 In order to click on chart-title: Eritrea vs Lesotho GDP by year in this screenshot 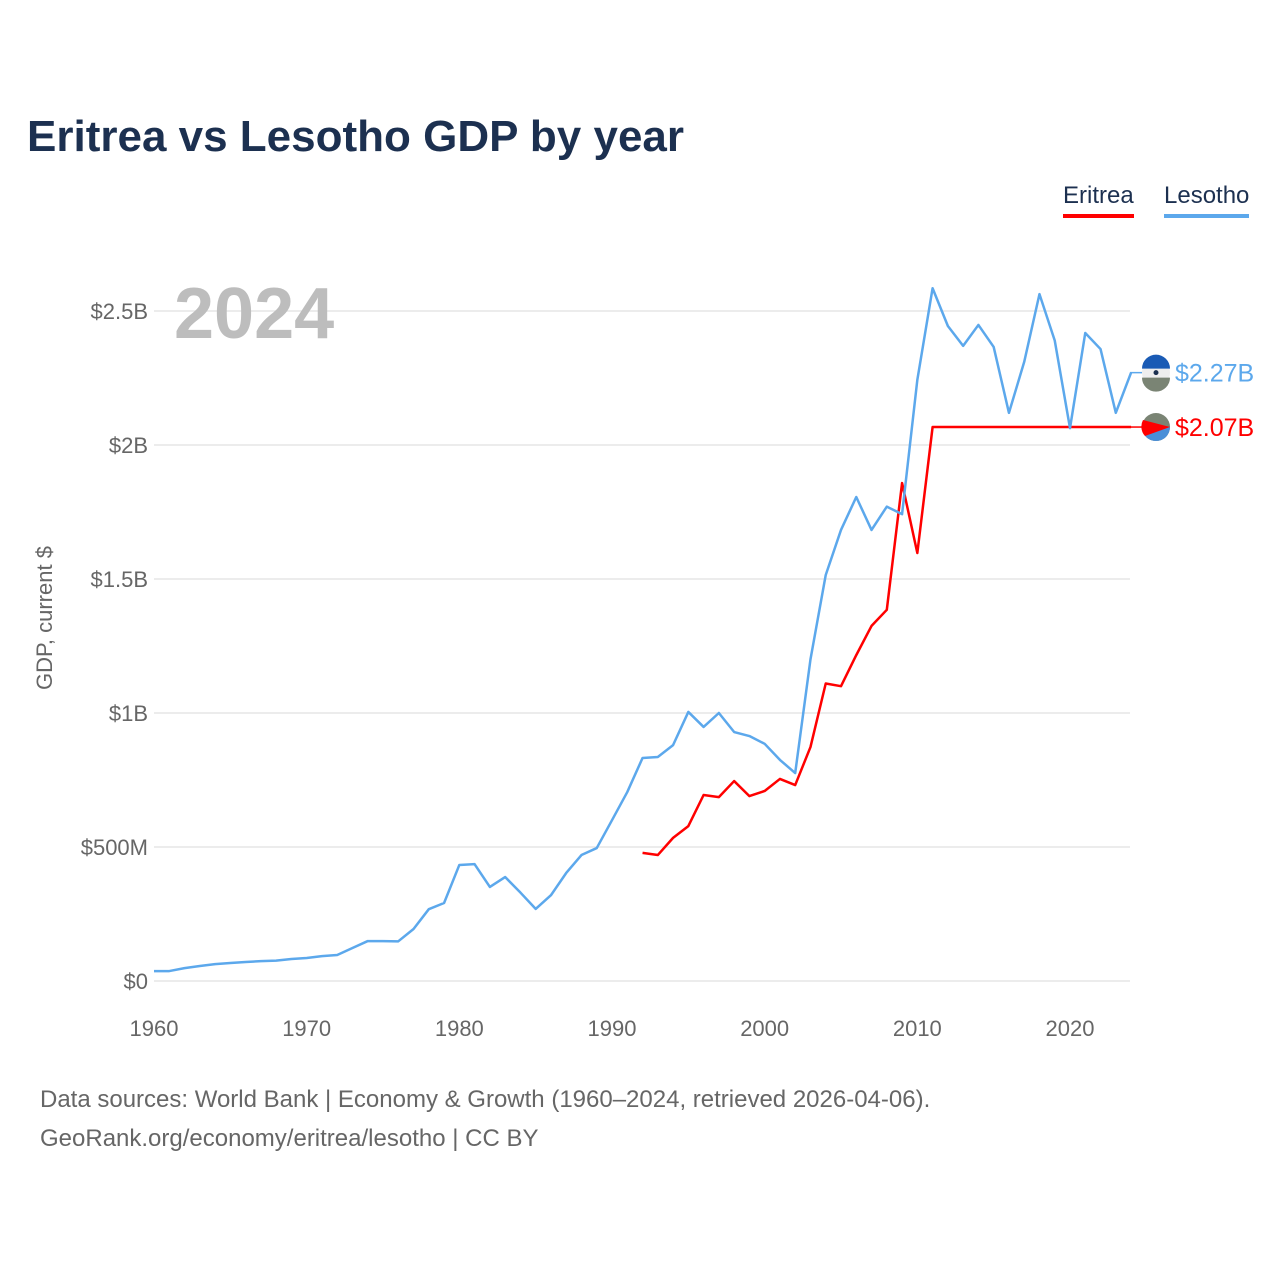, I will do `click(356, 136)`.